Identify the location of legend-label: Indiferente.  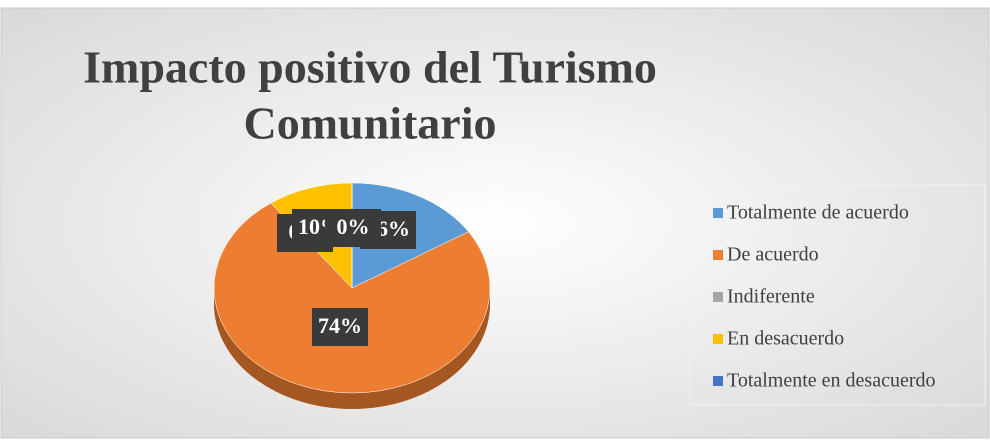
(771, 297).